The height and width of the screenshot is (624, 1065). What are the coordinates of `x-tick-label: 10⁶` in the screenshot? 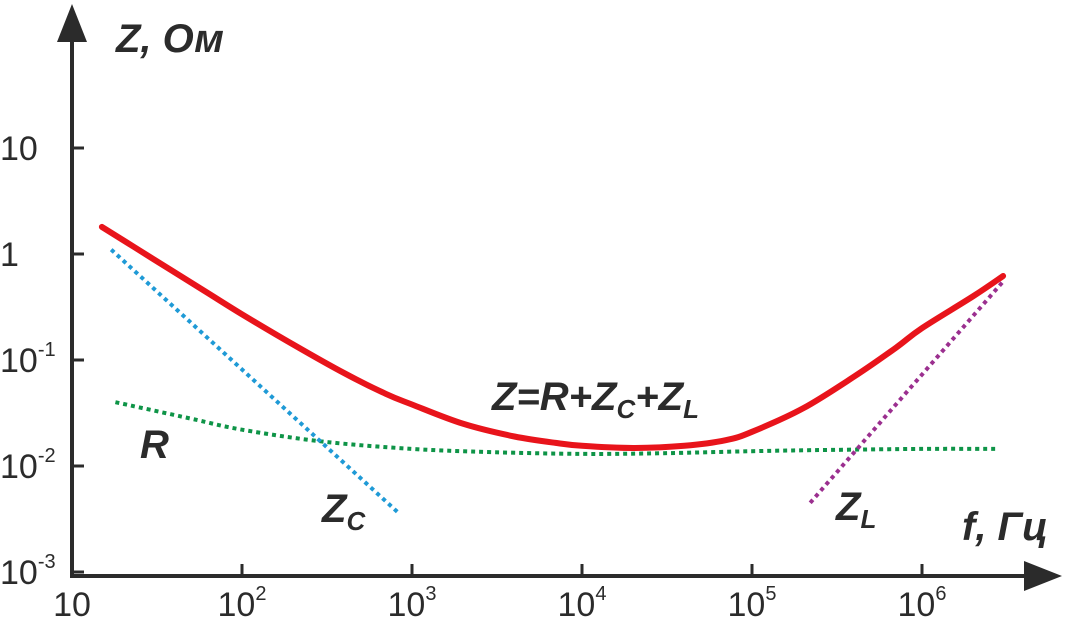 It's located at (922, 603).